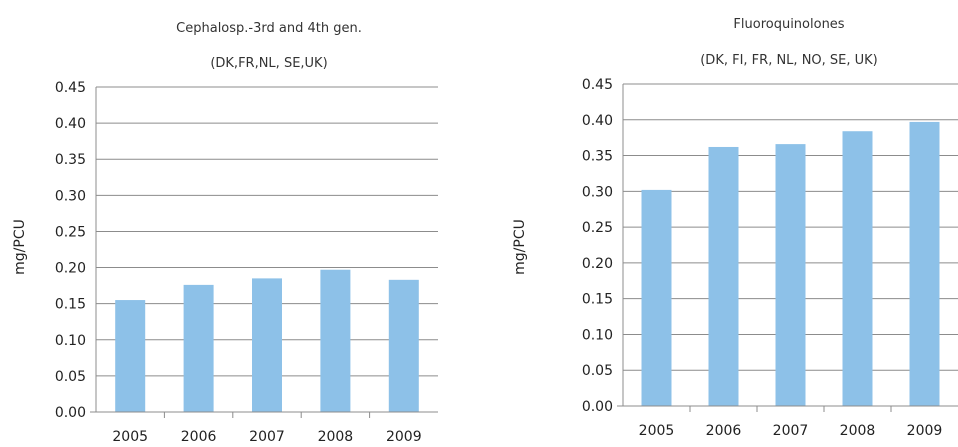 The width and height of the screenshot is (958, 447). What do you see at coordinates (269, 28) in the screenshot?
I see `chart-title: Cephalosp.-3rd and 4th gen.` at bounding box center [269, 28].